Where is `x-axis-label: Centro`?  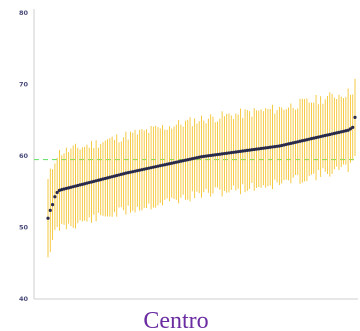
x-axis-label: Centro is located at coordinates (175, 319).